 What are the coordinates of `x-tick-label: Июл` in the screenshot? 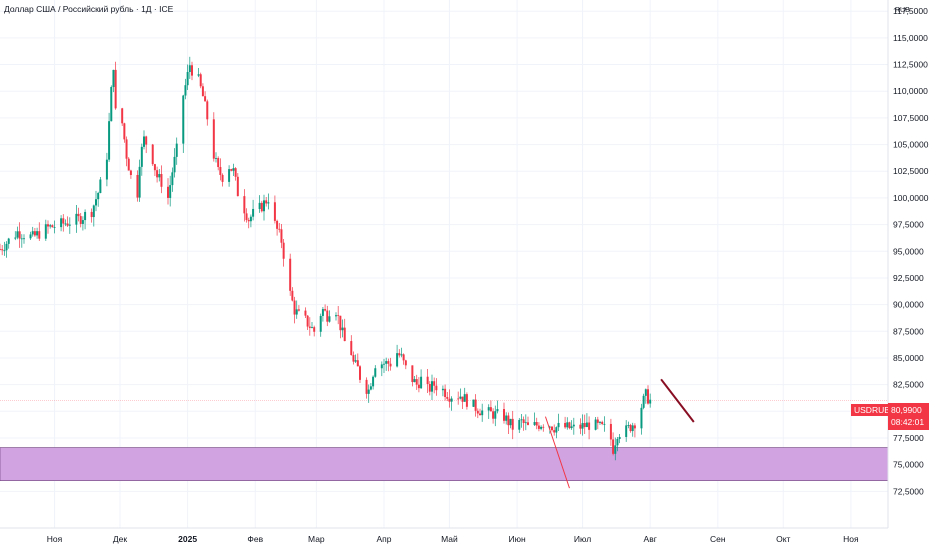 It's located at (582, 539).